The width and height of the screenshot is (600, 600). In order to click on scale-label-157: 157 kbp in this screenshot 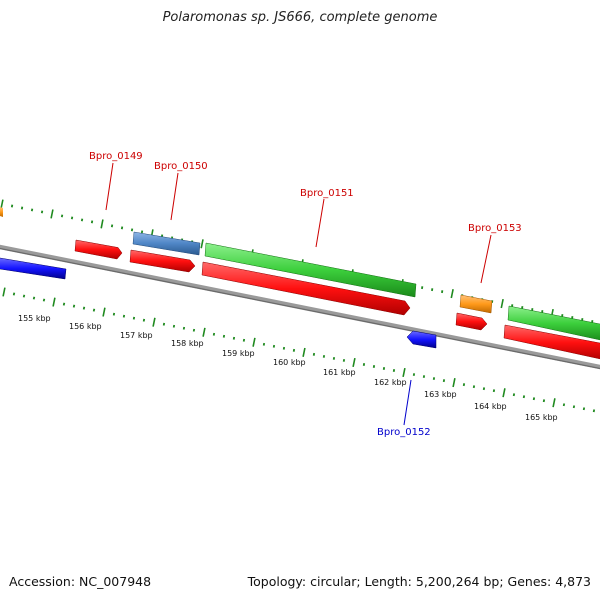, I will do `click(136, 335)`.